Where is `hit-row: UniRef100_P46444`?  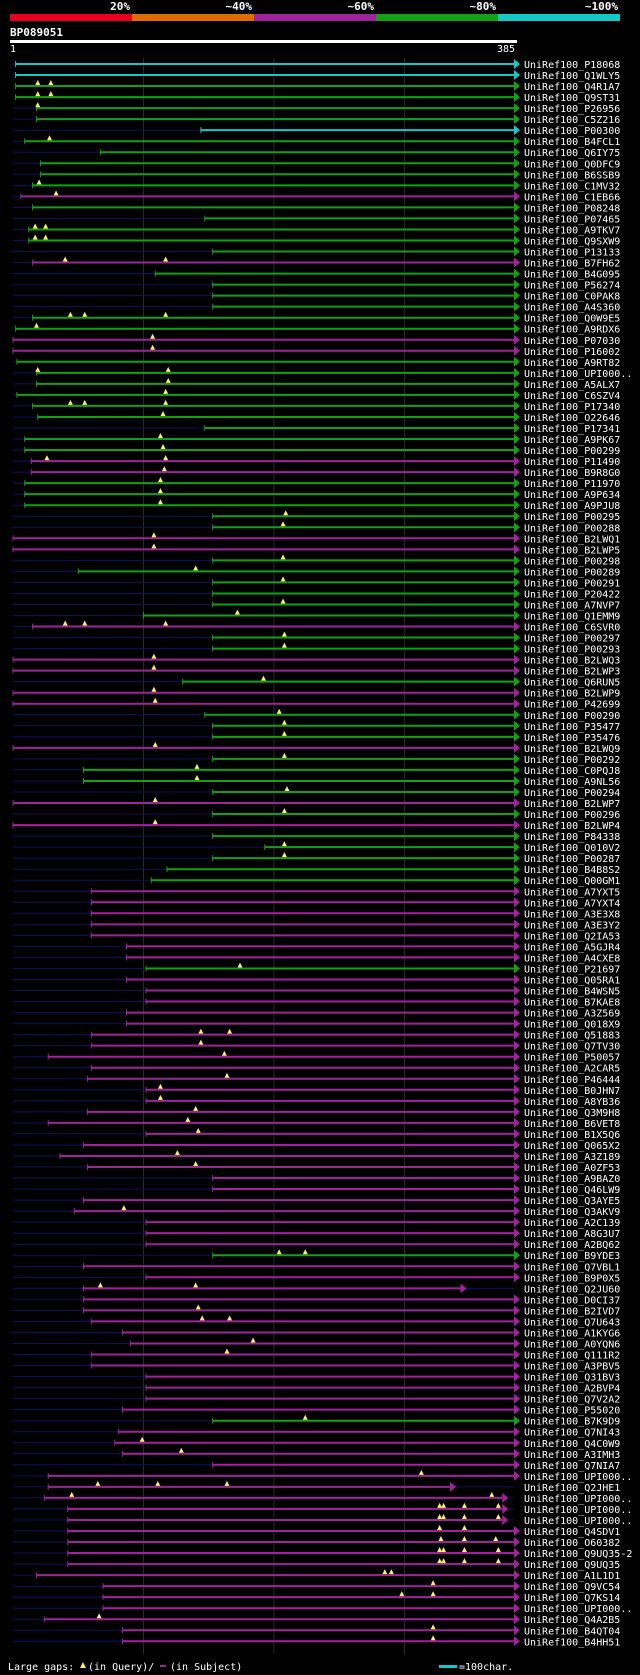 hit-row: UniRef100_P46444 is located at coordinates (316, 1079).